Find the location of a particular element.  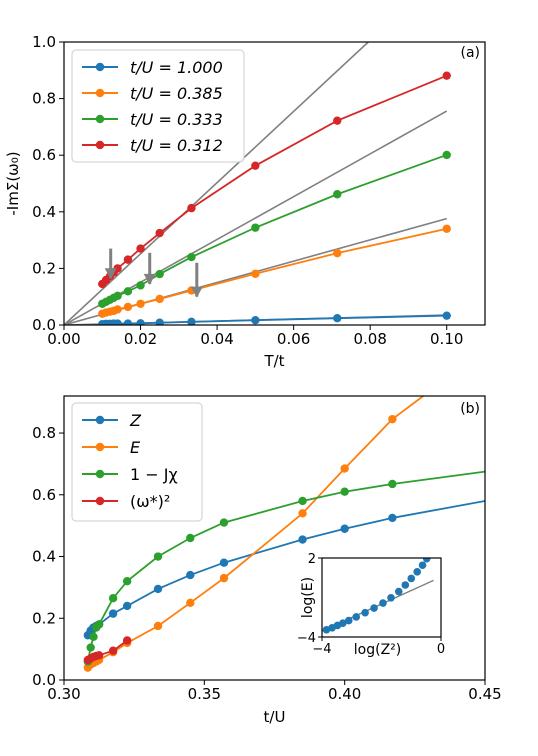

panel-b-legend-box is located at coordinates (137, 462).